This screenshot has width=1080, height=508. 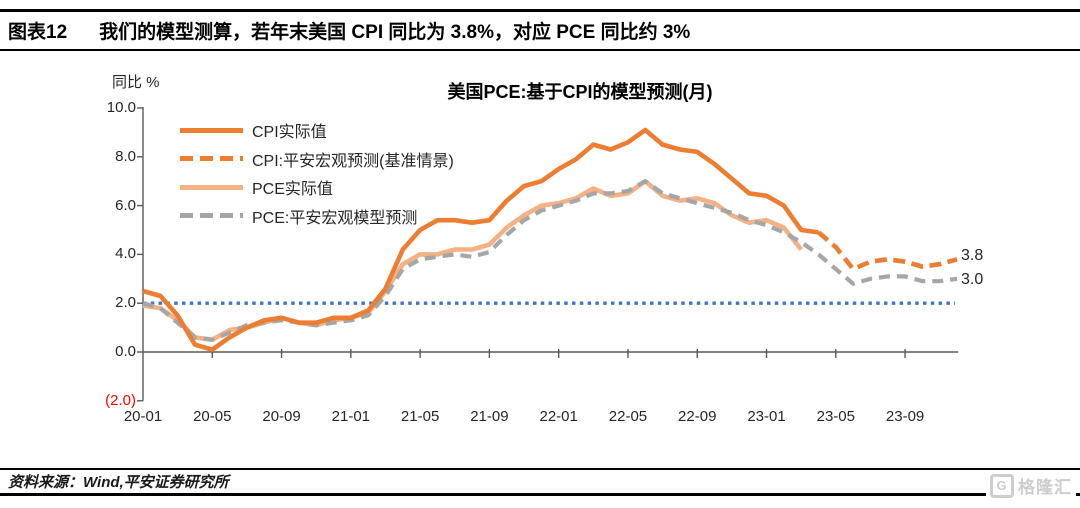 What do you see at coordinates (558, 416) in the screenshot?
I see `x-tick-label: 22-01` at bounding box center [558, 416].